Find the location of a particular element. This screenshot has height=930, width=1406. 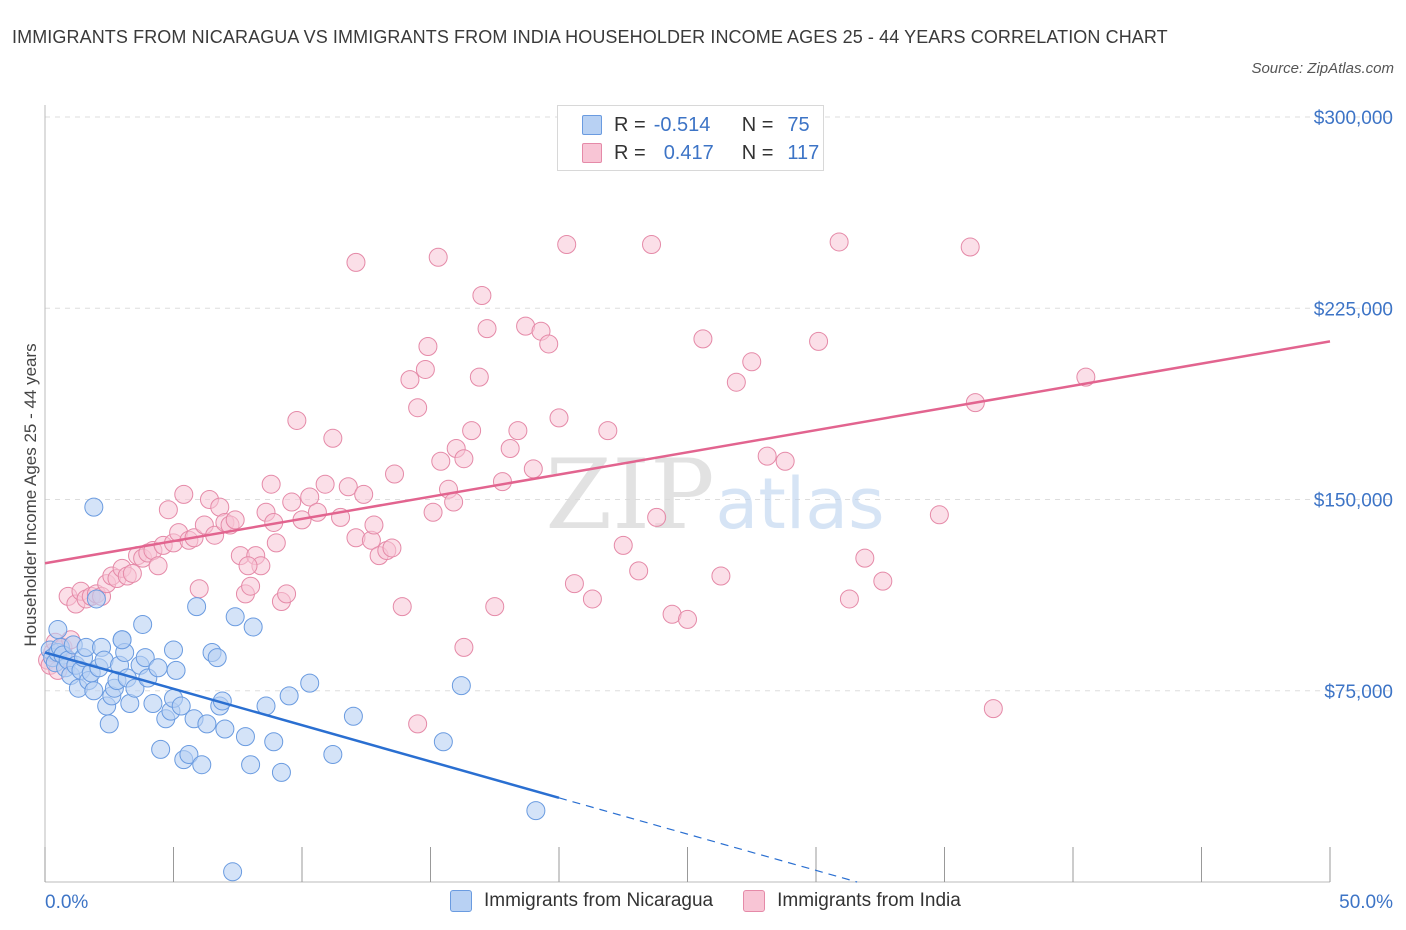

watermark-zip: ZIP is located at coordinates (629, 495).